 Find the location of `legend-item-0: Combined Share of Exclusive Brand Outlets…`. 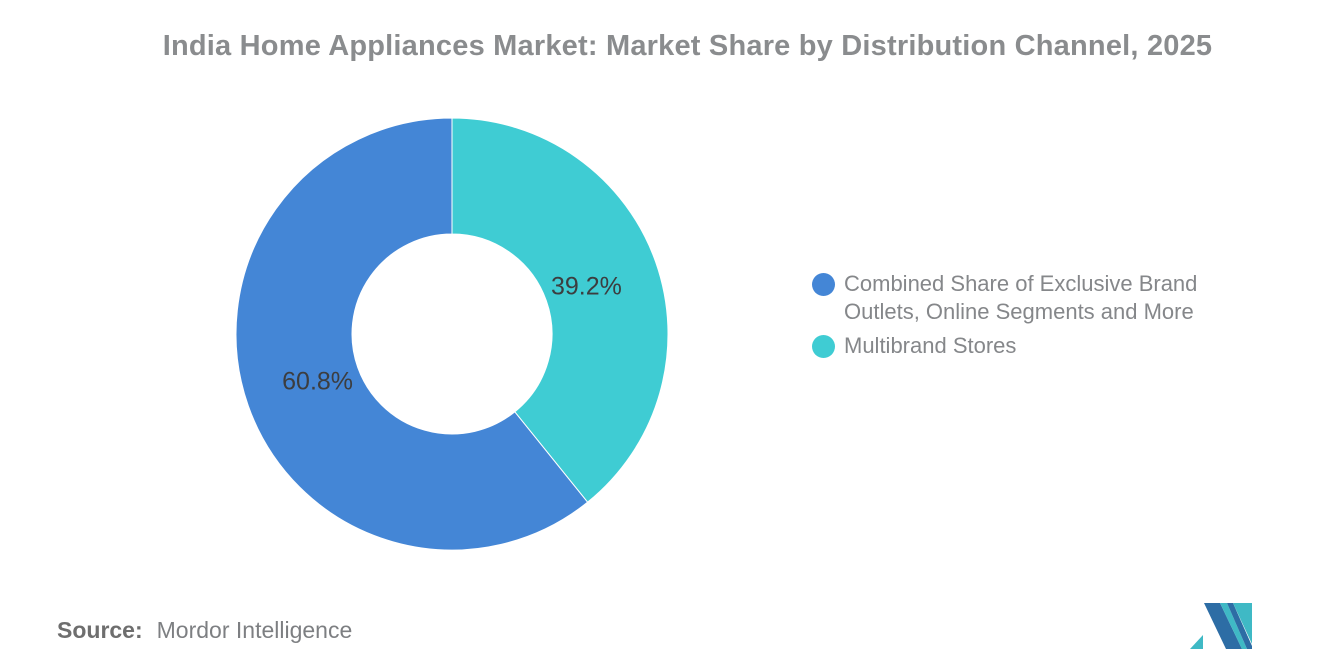

legend-item-0: Combined Share of Exclusive Brand Outlets… is located at coordinates (1012, 298).